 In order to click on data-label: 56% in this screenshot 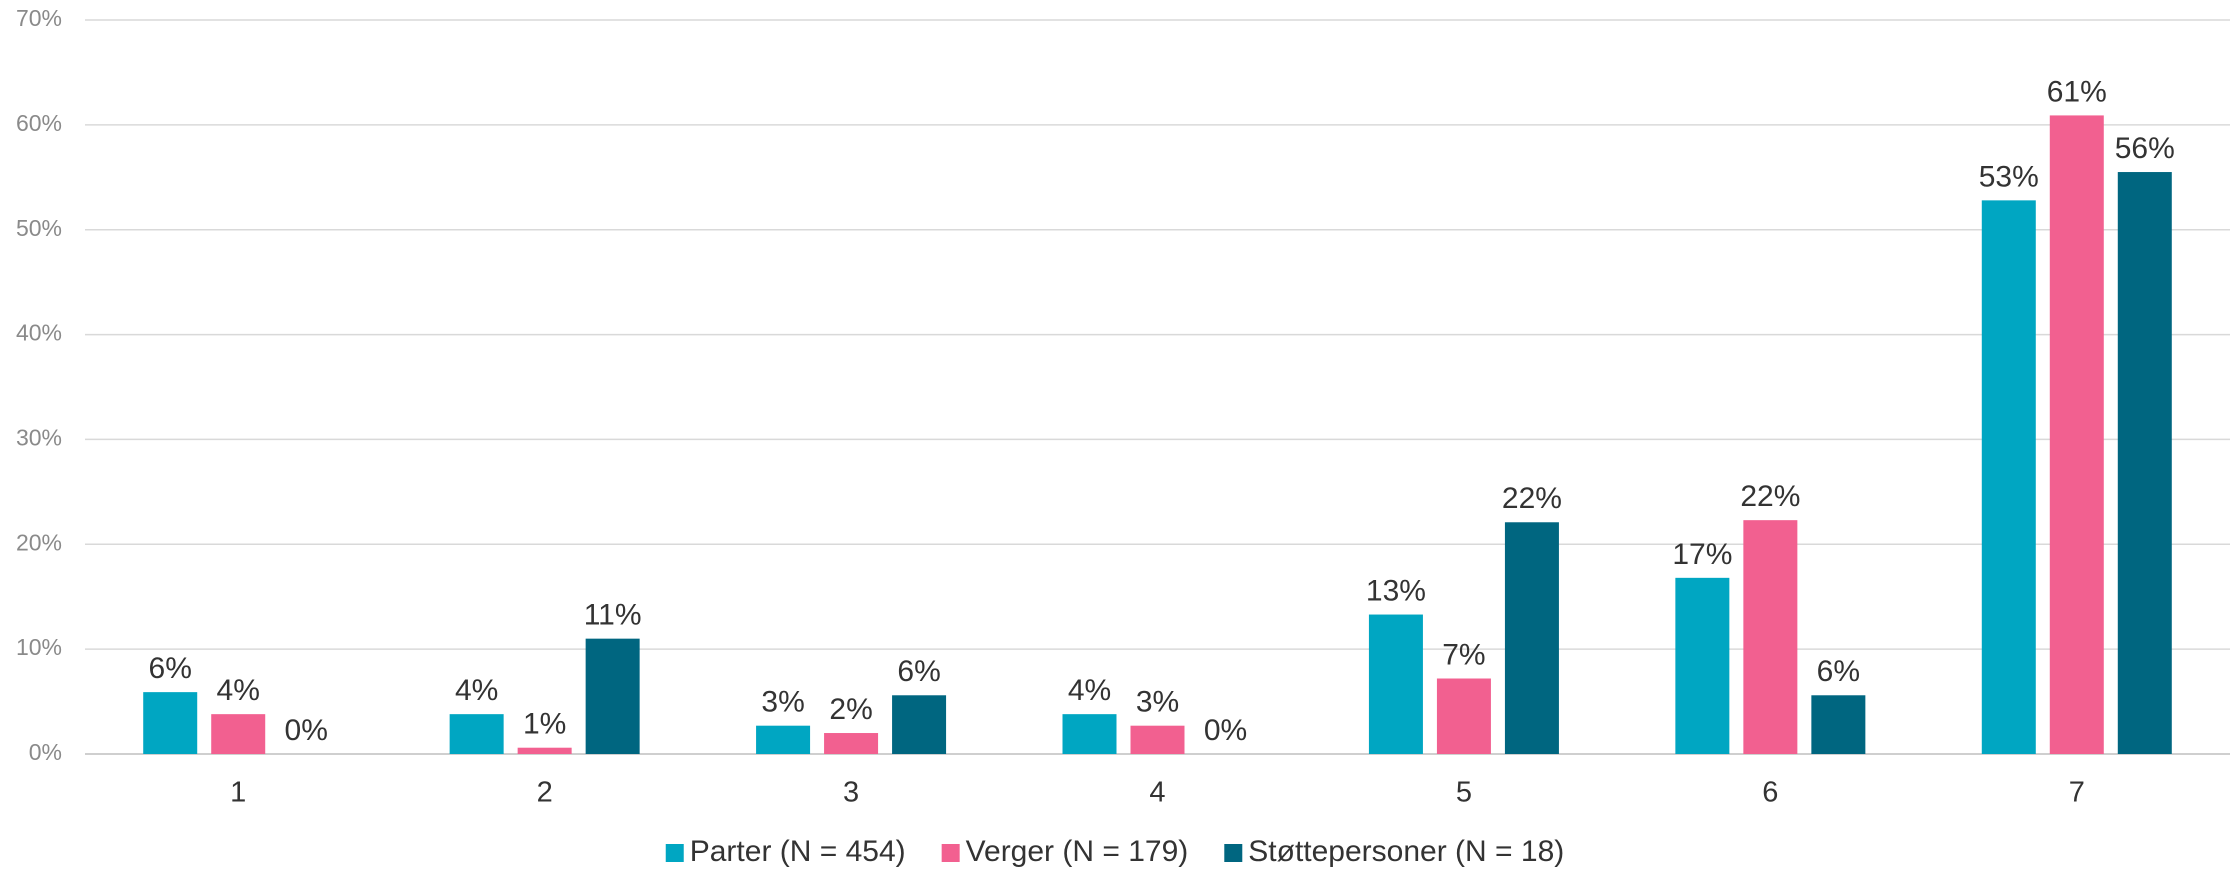, I will do `click(2145, 148)`.